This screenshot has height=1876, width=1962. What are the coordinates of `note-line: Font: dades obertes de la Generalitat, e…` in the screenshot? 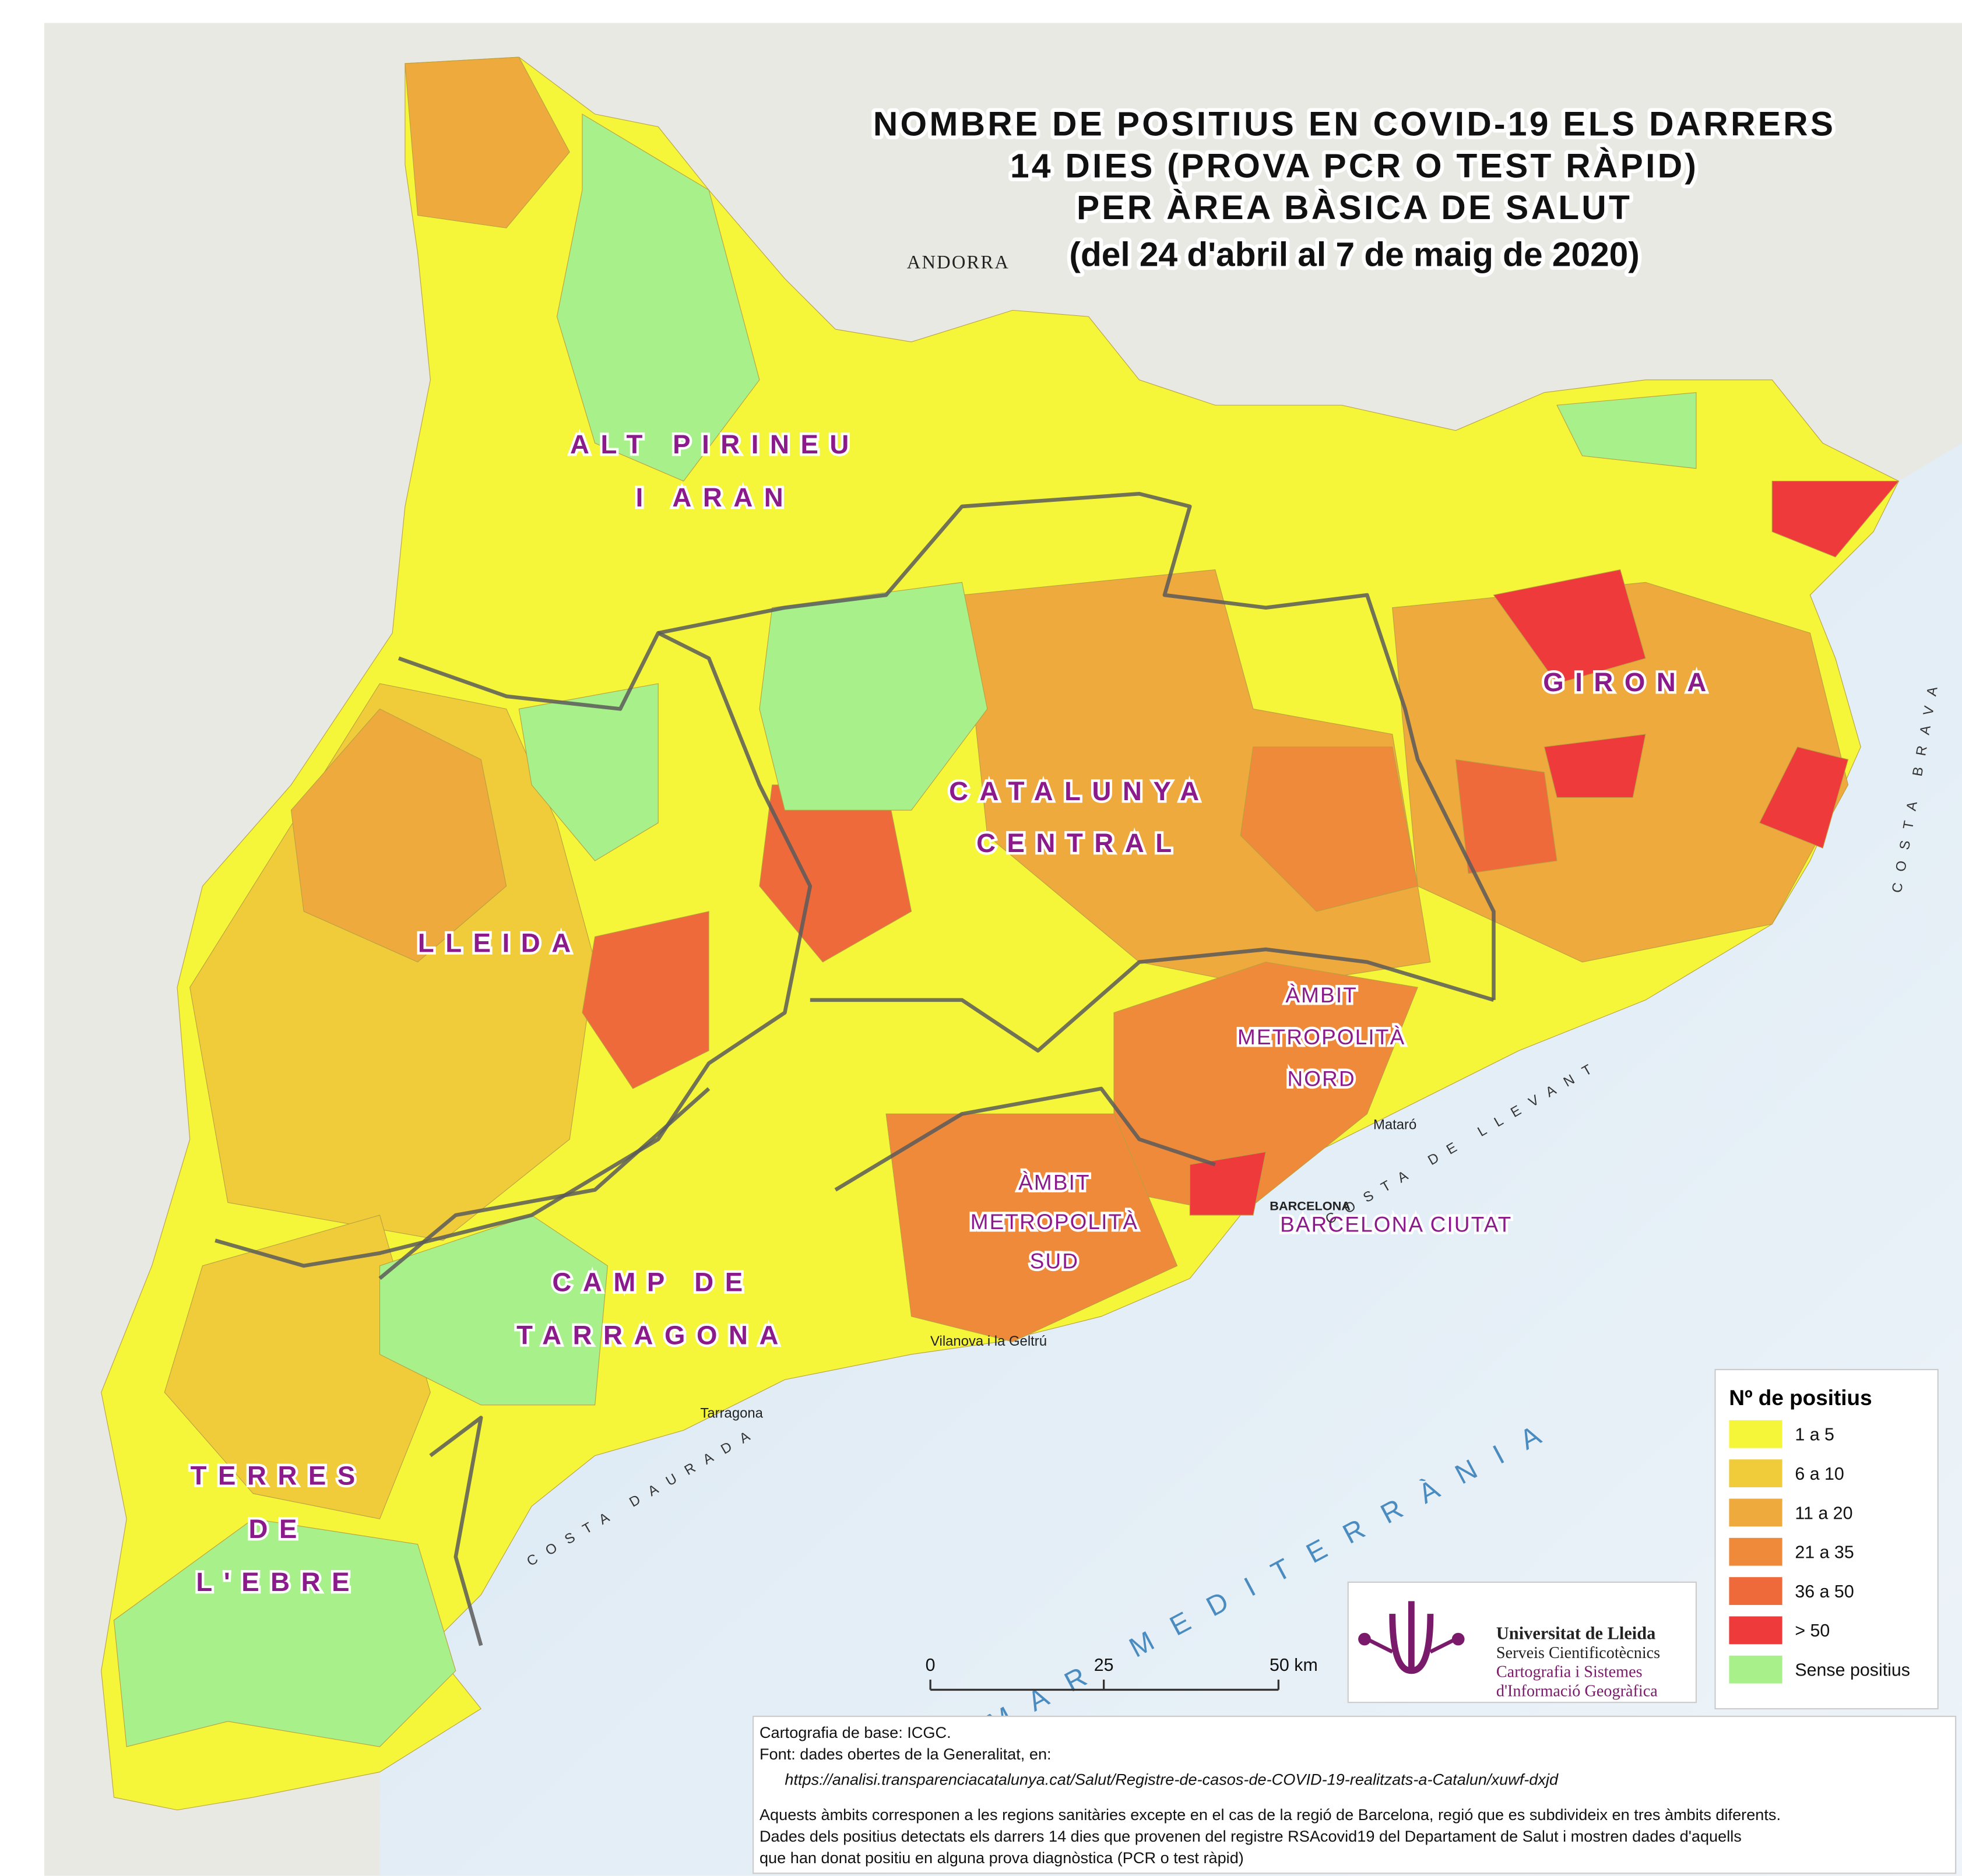 It's located at (906, 1754).